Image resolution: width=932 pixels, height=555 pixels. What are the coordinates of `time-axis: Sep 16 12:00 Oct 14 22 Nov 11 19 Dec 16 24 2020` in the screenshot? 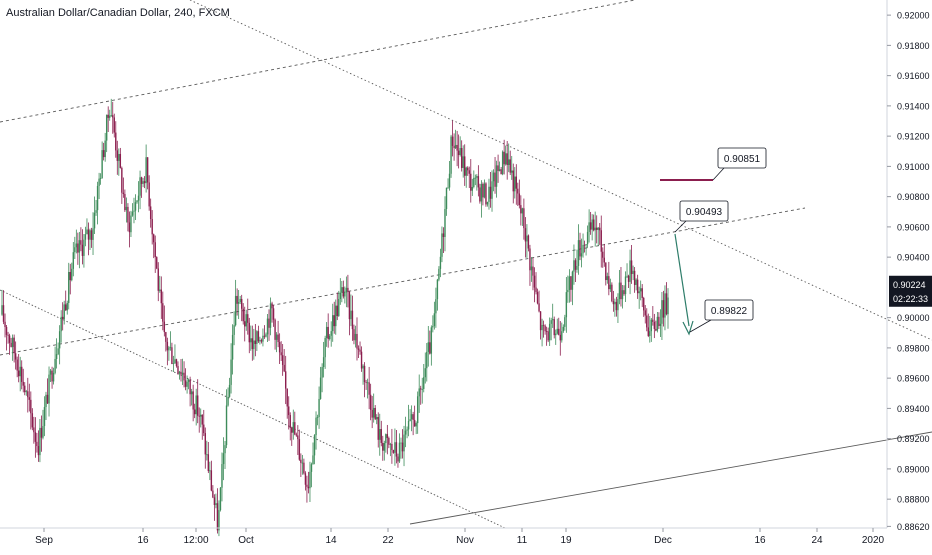 It's located at (443, 536).